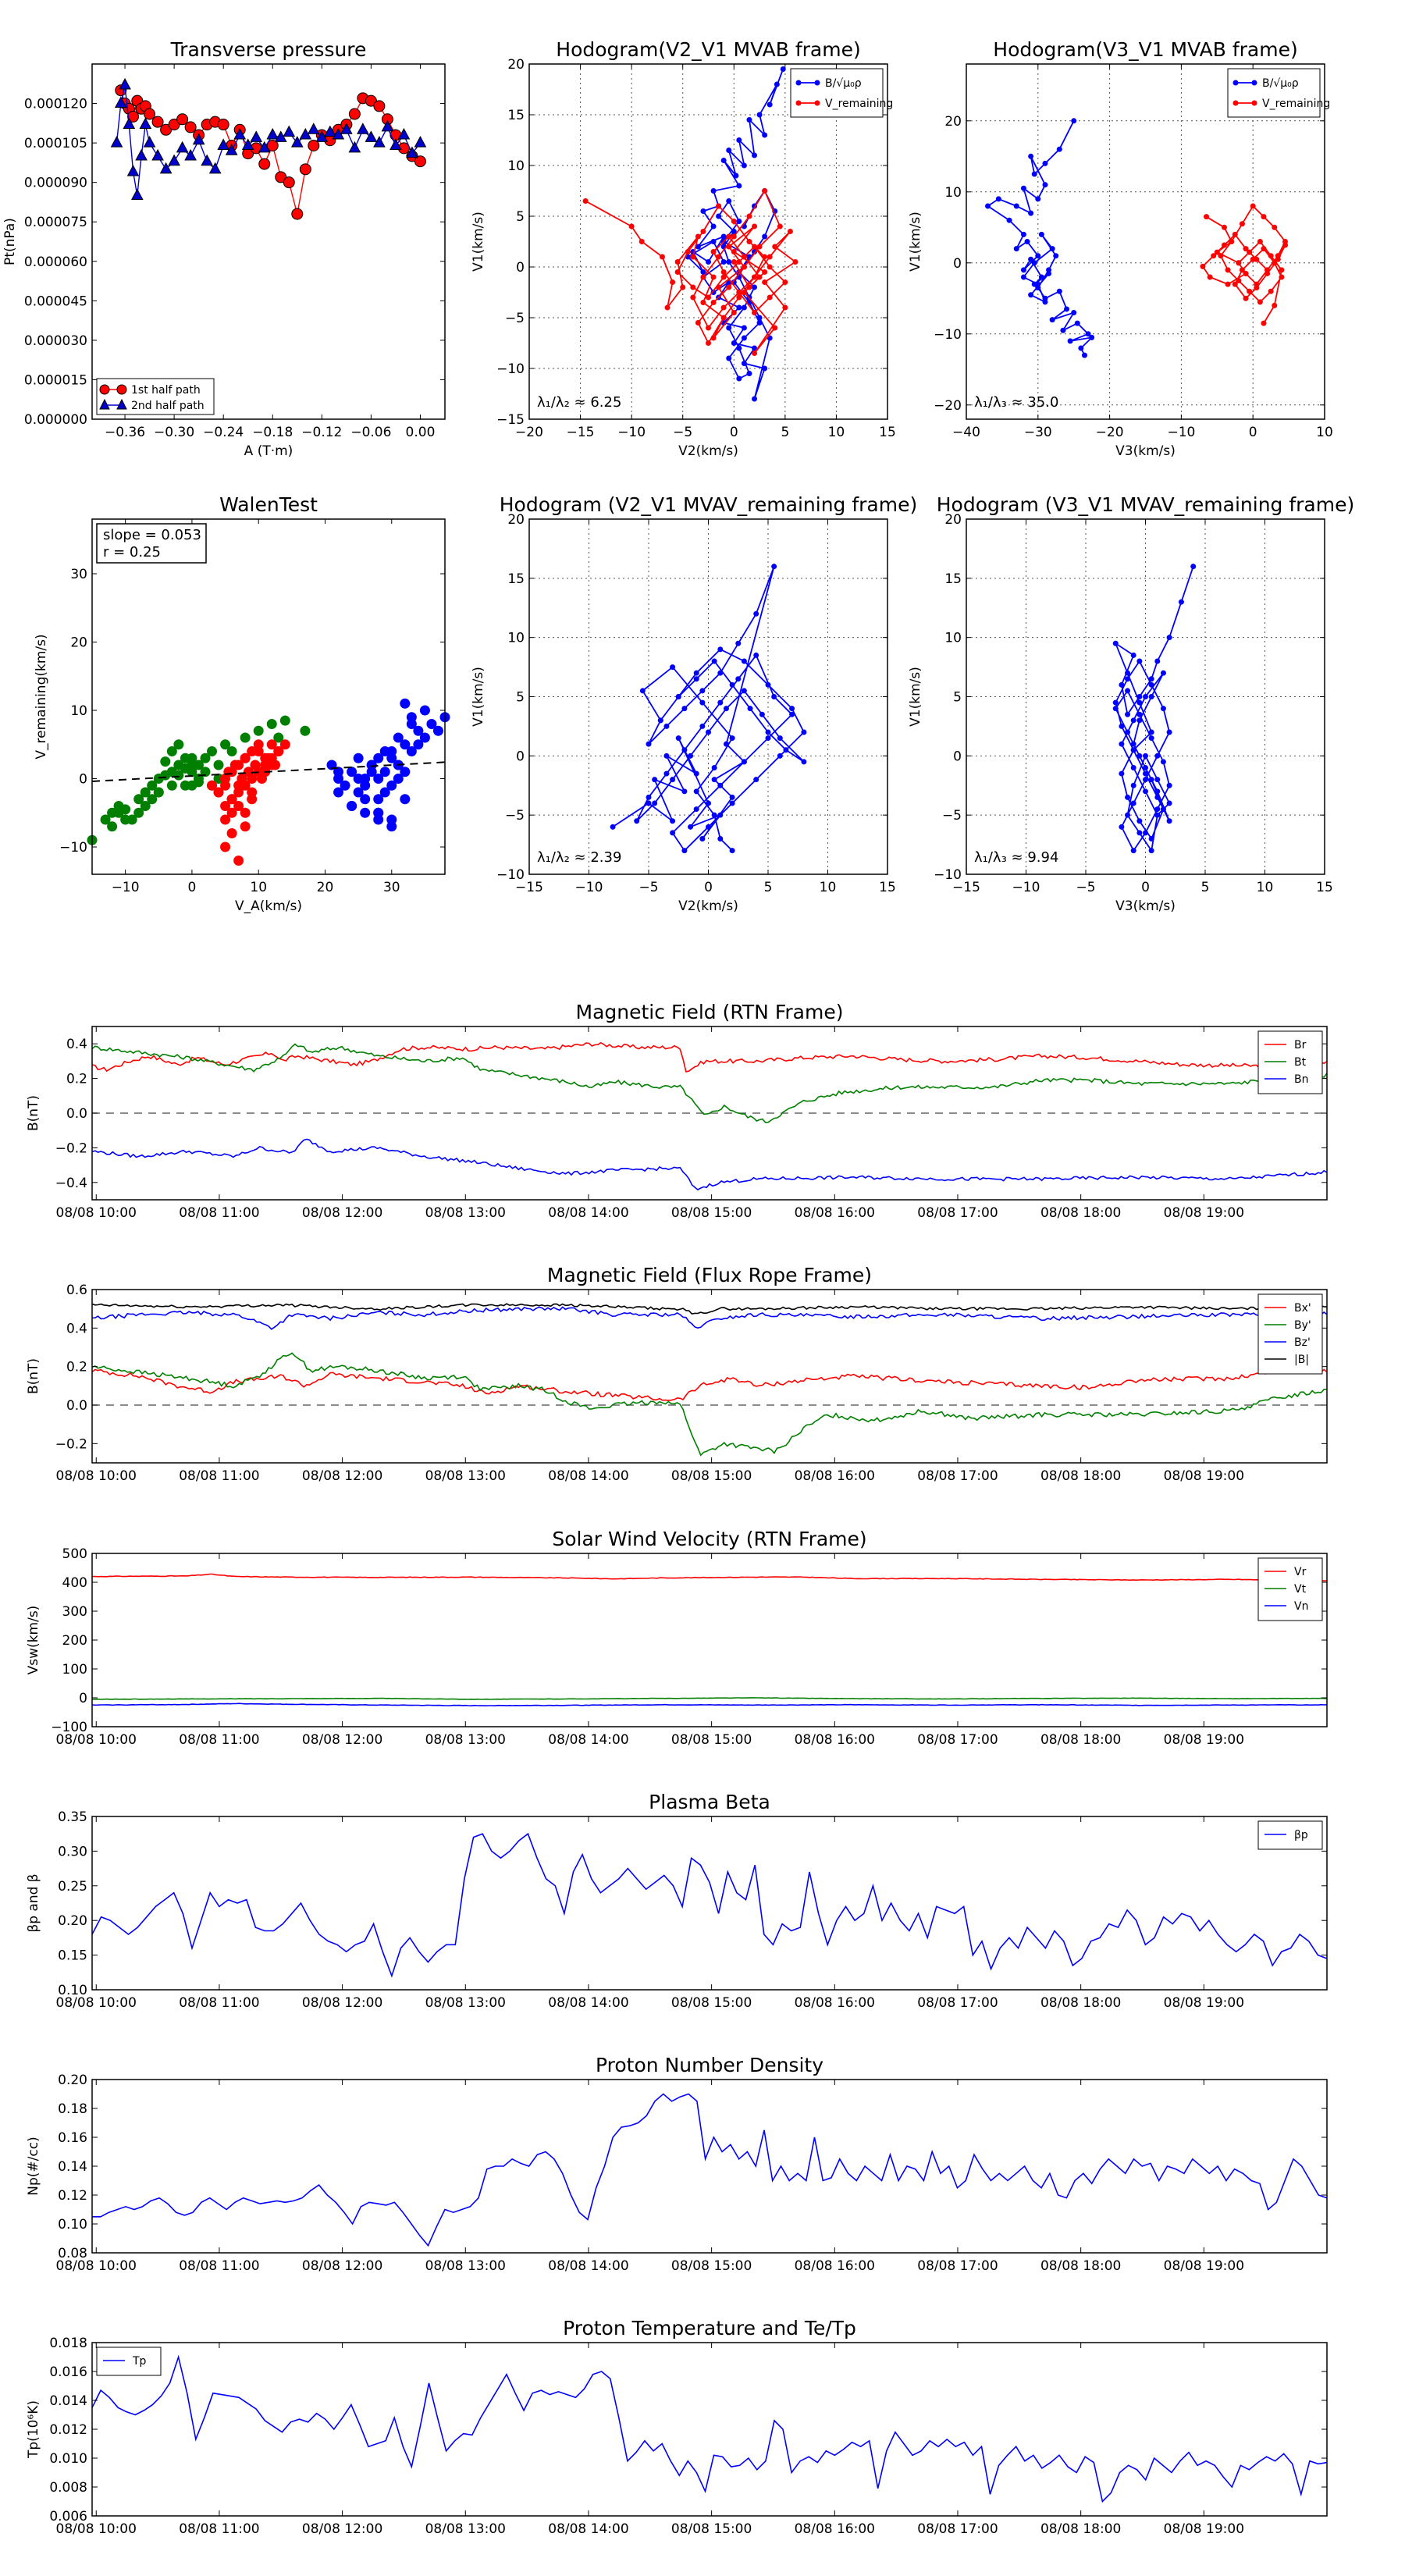 The width and height of the screenshot is (1405, 2576). I want to click on h1-series-0-line, so click(735, 235).